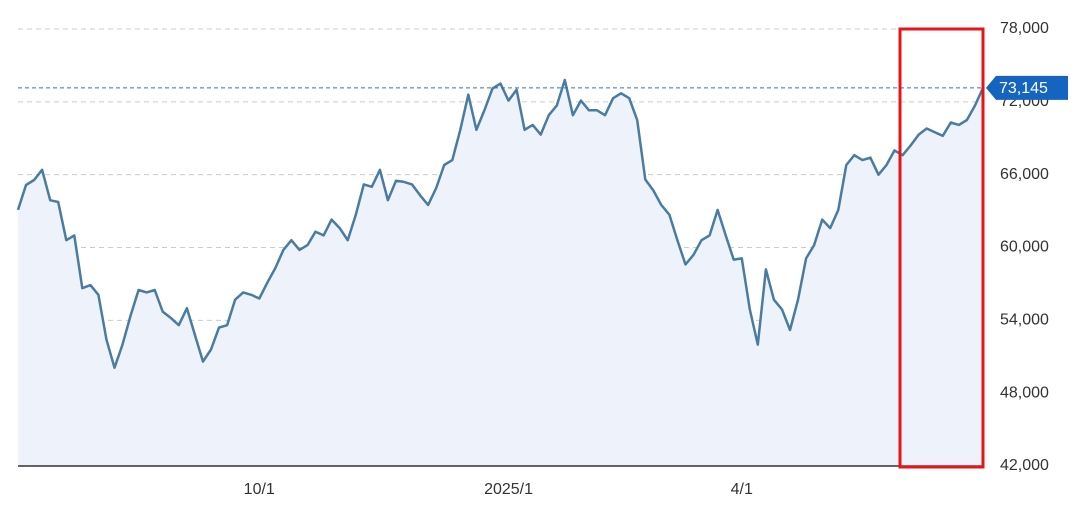 This screenshot has height=513, width=1080. I want to click on last-value-tag, so click(1027, 87).